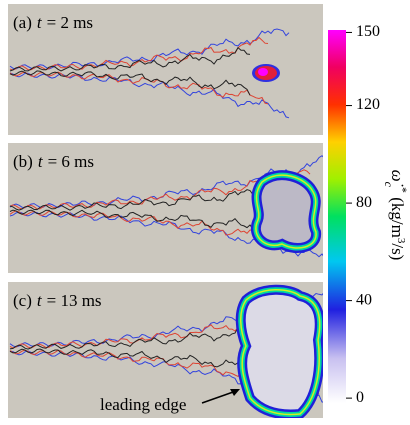  I want to click on panel-label: (c) t = 13 ms, so click(57, 300).